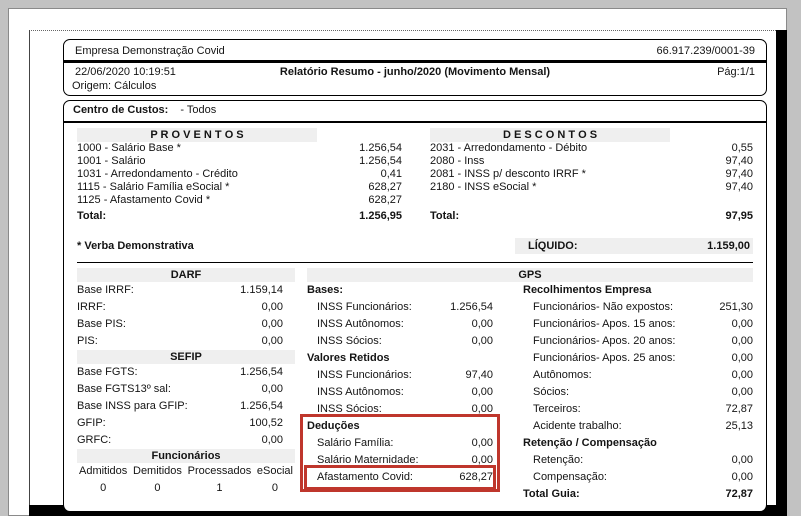  I want to click on item-label: Afastamento Covid:, so click(365, 477).